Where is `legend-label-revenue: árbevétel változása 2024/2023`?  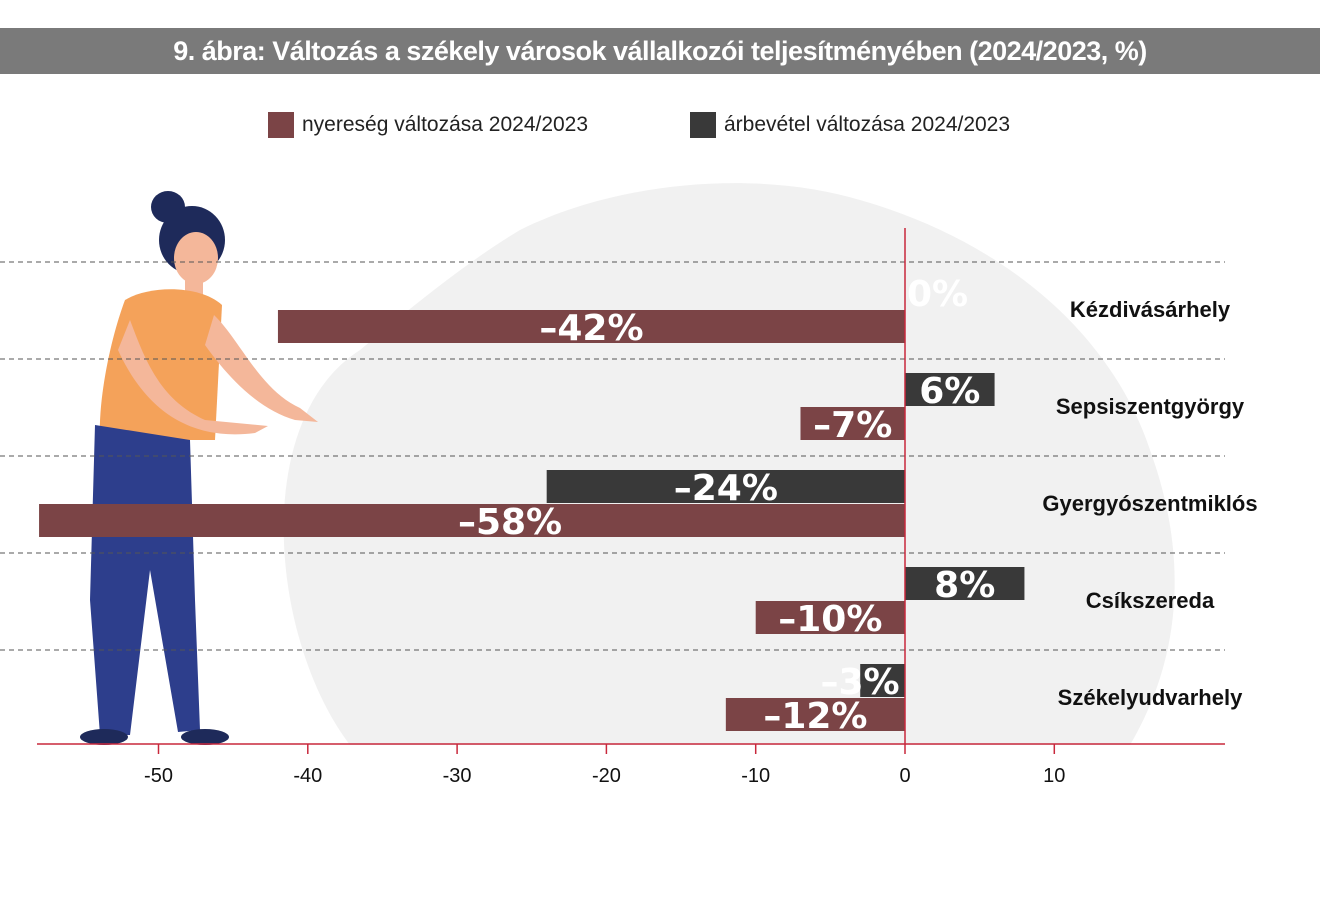 legend-label-revenue: árbevétel változása 2024/2023 is located at coordinates (867, 124).